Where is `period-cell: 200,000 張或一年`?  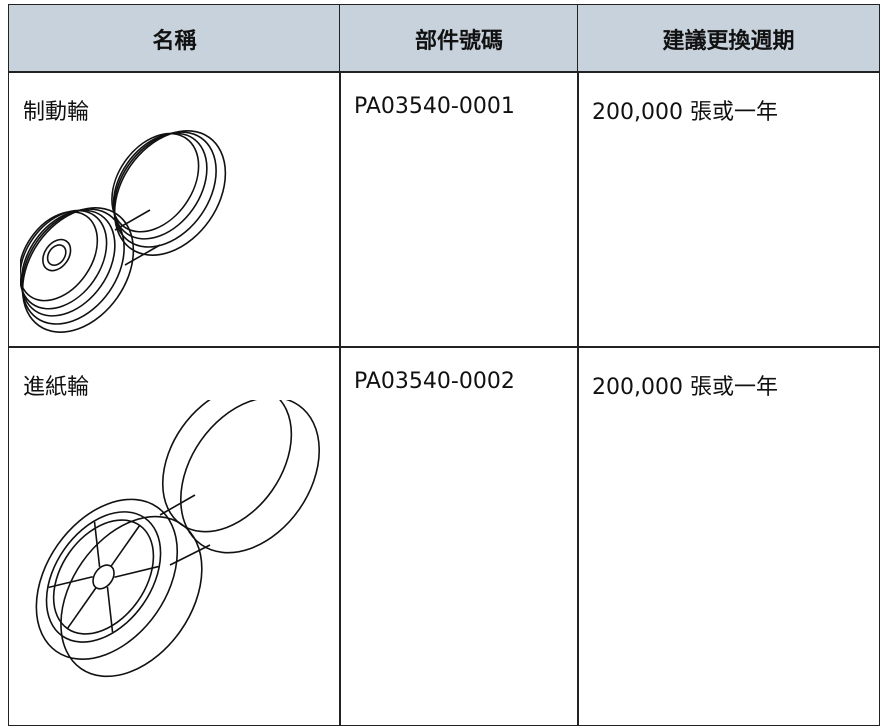 period-cell: 200,000 張或一年 is located at coordinates (728, 209).